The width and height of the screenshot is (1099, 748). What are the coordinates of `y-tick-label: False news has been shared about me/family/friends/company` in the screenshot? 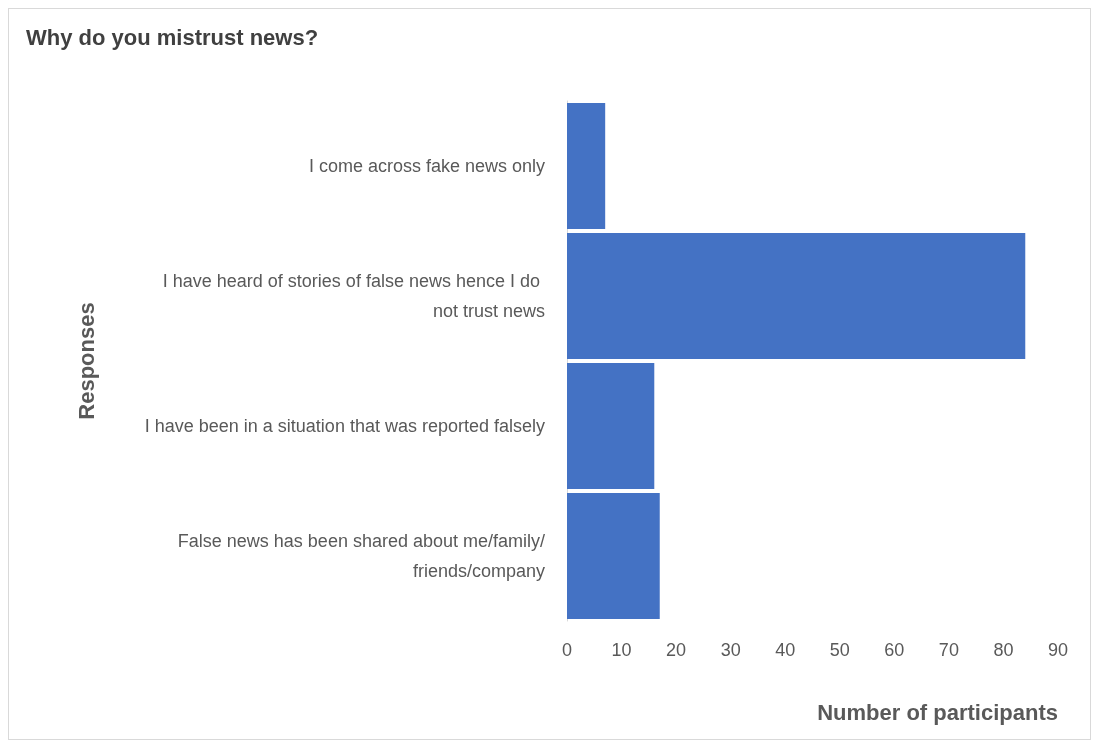 It's located at (361, 556).